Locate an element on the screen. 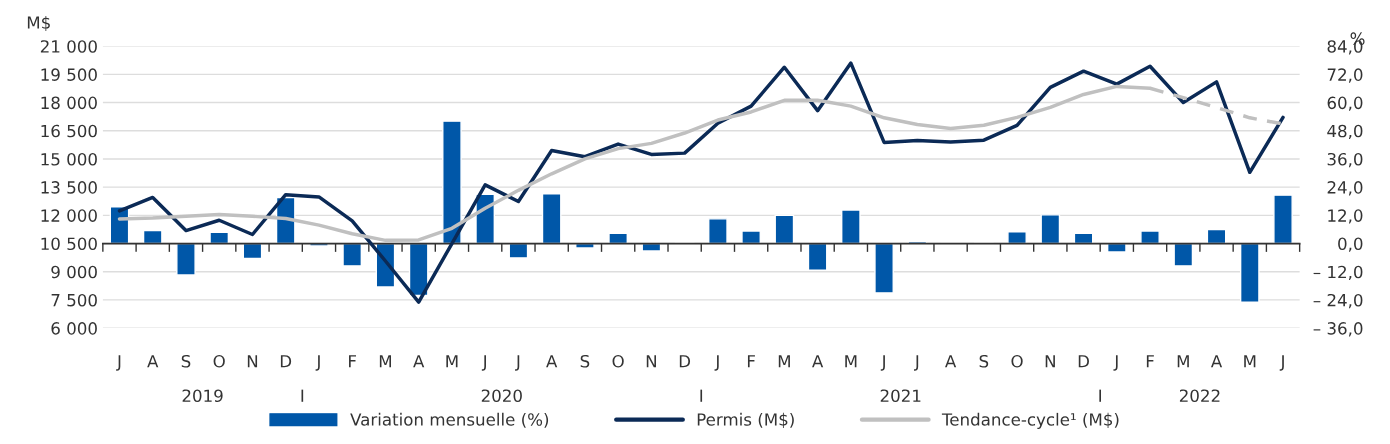  y2-tick-label: 48,0 is located at coordinates (1345, 132).